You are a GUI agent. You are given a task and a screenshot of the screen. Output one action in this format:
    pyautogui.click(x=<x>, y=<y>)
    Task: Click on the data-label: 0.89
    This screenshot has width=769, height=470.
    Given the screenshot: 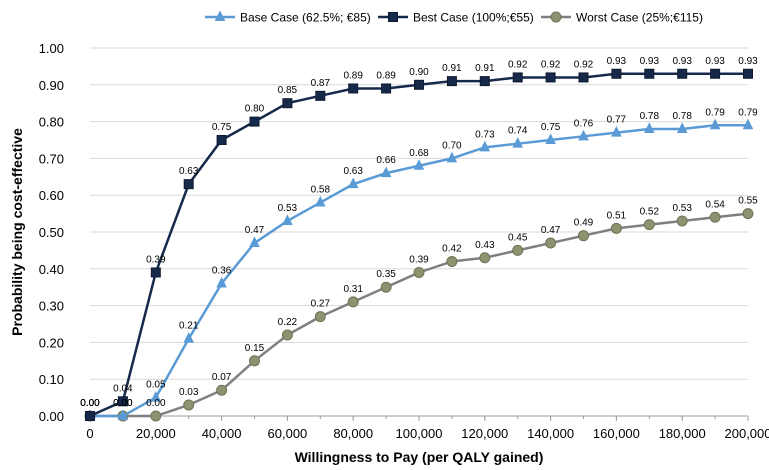 What is the action you would take?
    pyautogui.click(x=386, y=75)
    